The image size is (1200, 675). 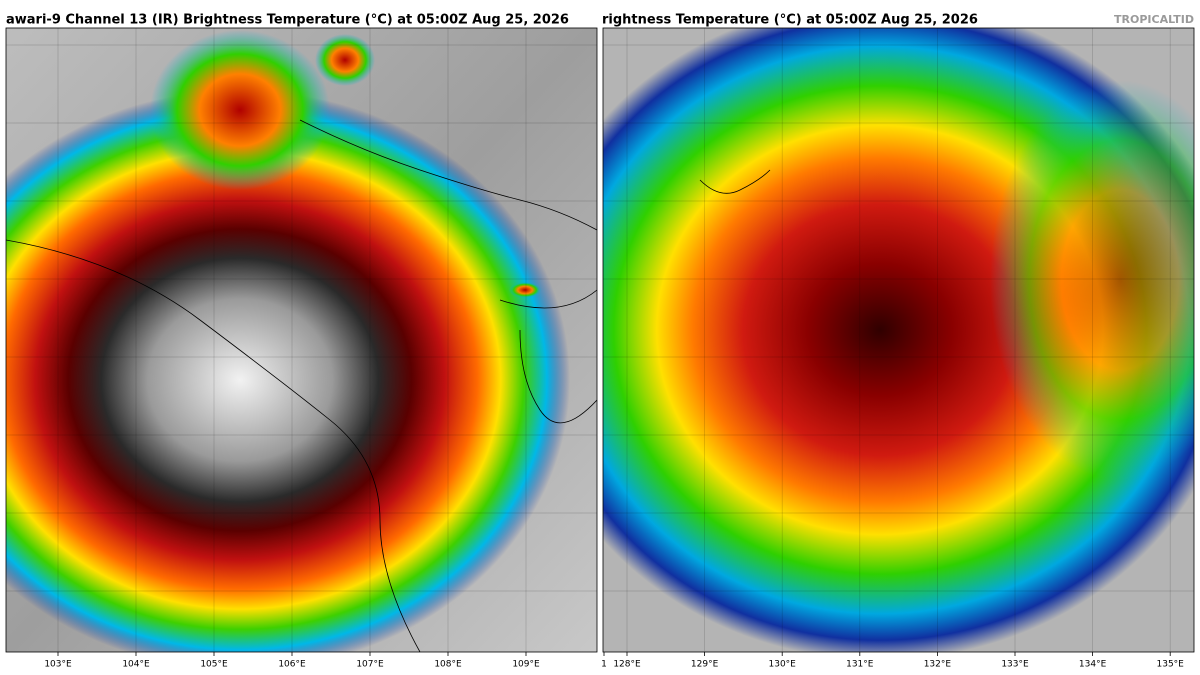 What do you see at coordinates (1093, 665) in the screenshot?
I see `x-tick-label: 134°E` at bounding box center [1093, 665].